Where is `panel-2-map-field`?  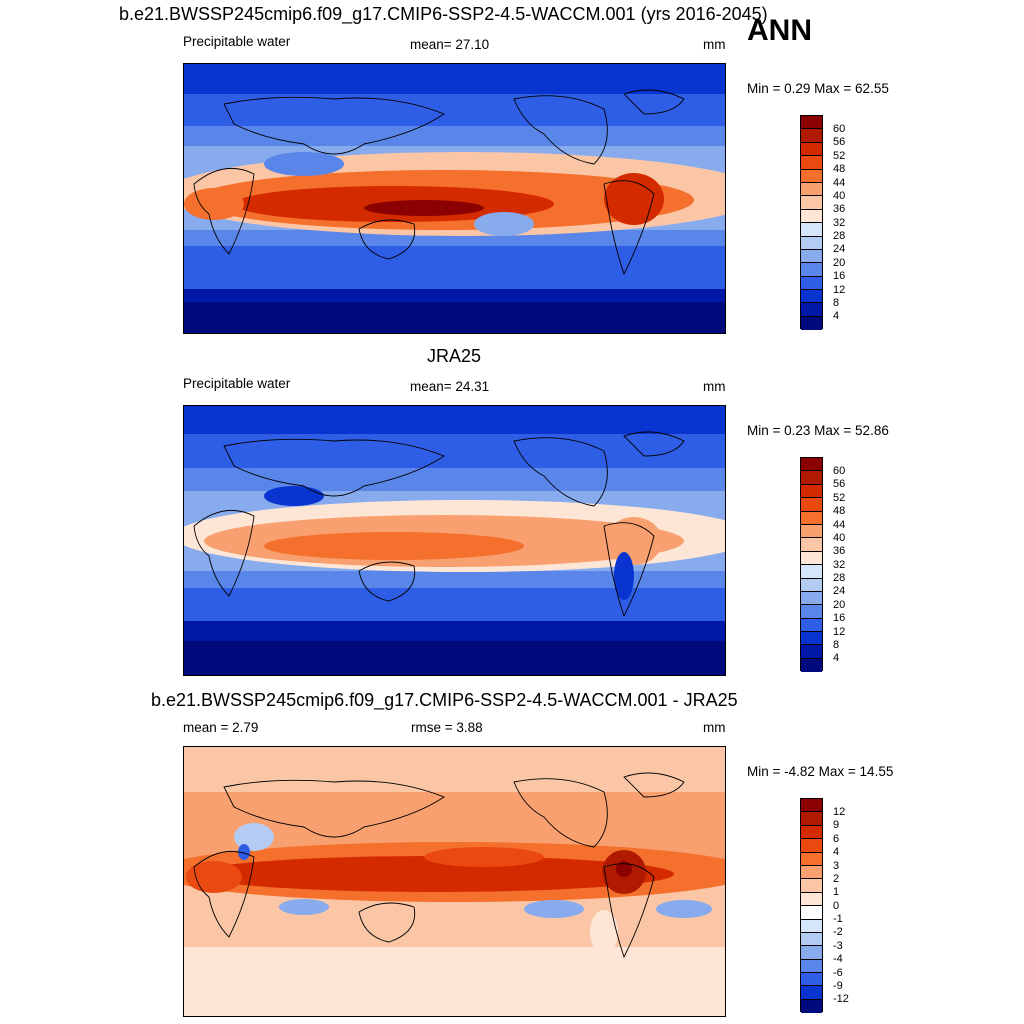 panel-2-map-field is located at coordinates (454, 540).